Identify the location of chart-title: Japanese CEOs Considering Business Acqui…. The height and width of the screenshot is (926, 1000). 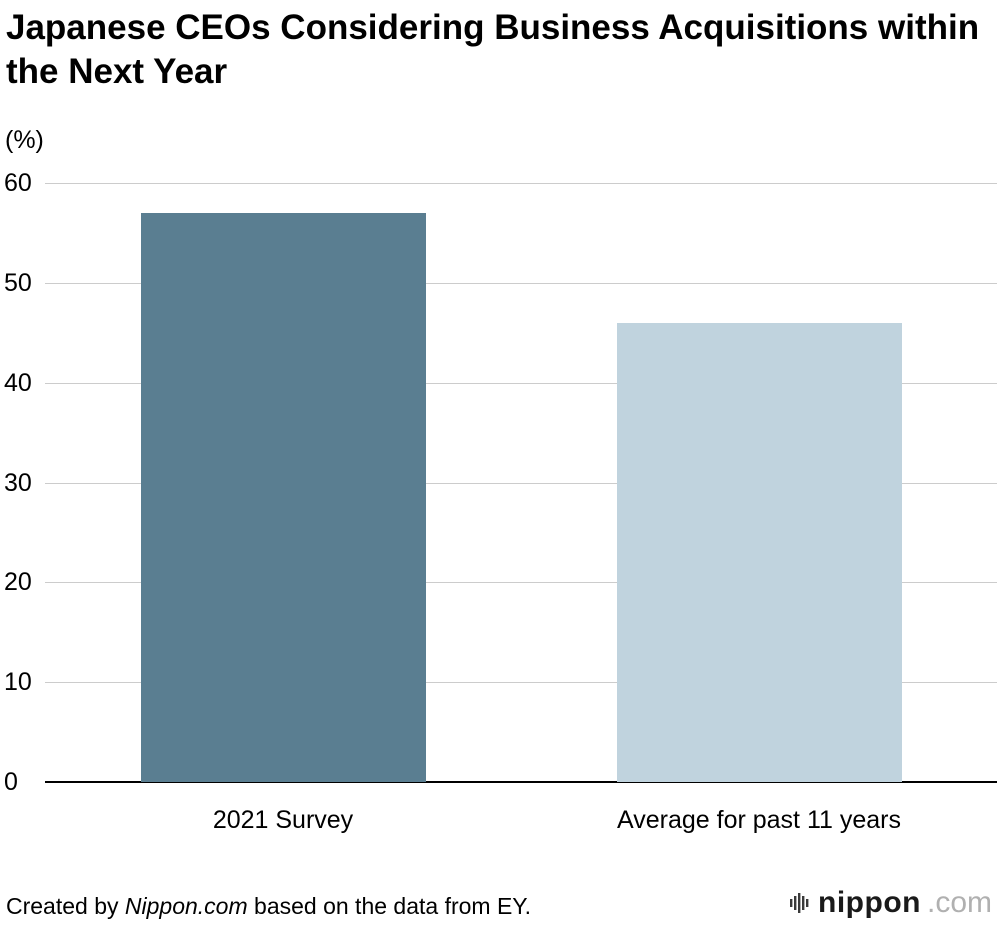
(493, 49).